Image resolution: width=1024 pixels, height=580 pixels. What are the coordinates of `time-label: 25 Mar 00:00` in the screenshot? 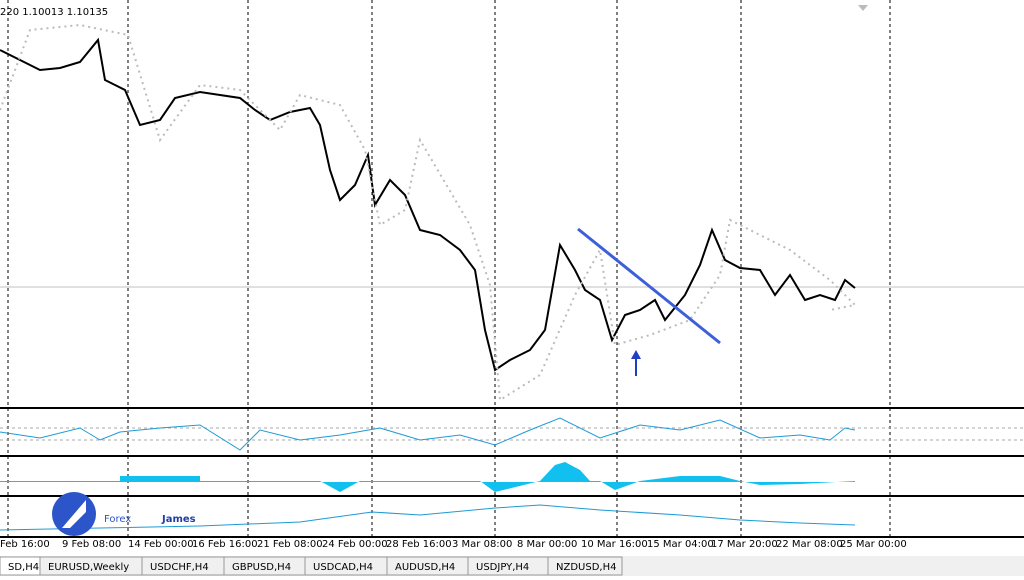 It's located at (873, 544).